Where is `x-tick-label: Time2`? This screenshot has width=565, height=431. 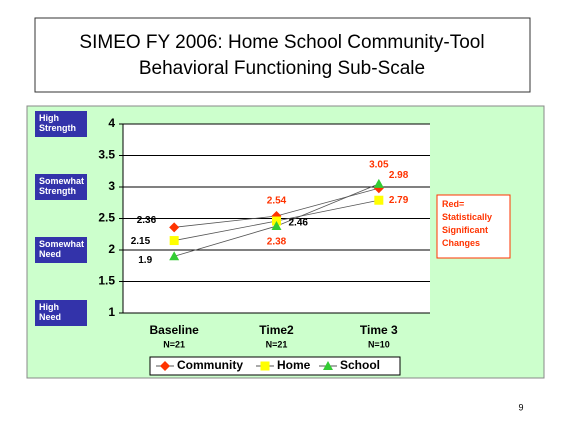 x-tick-label: Time2 is located at coordinates (276, 330).